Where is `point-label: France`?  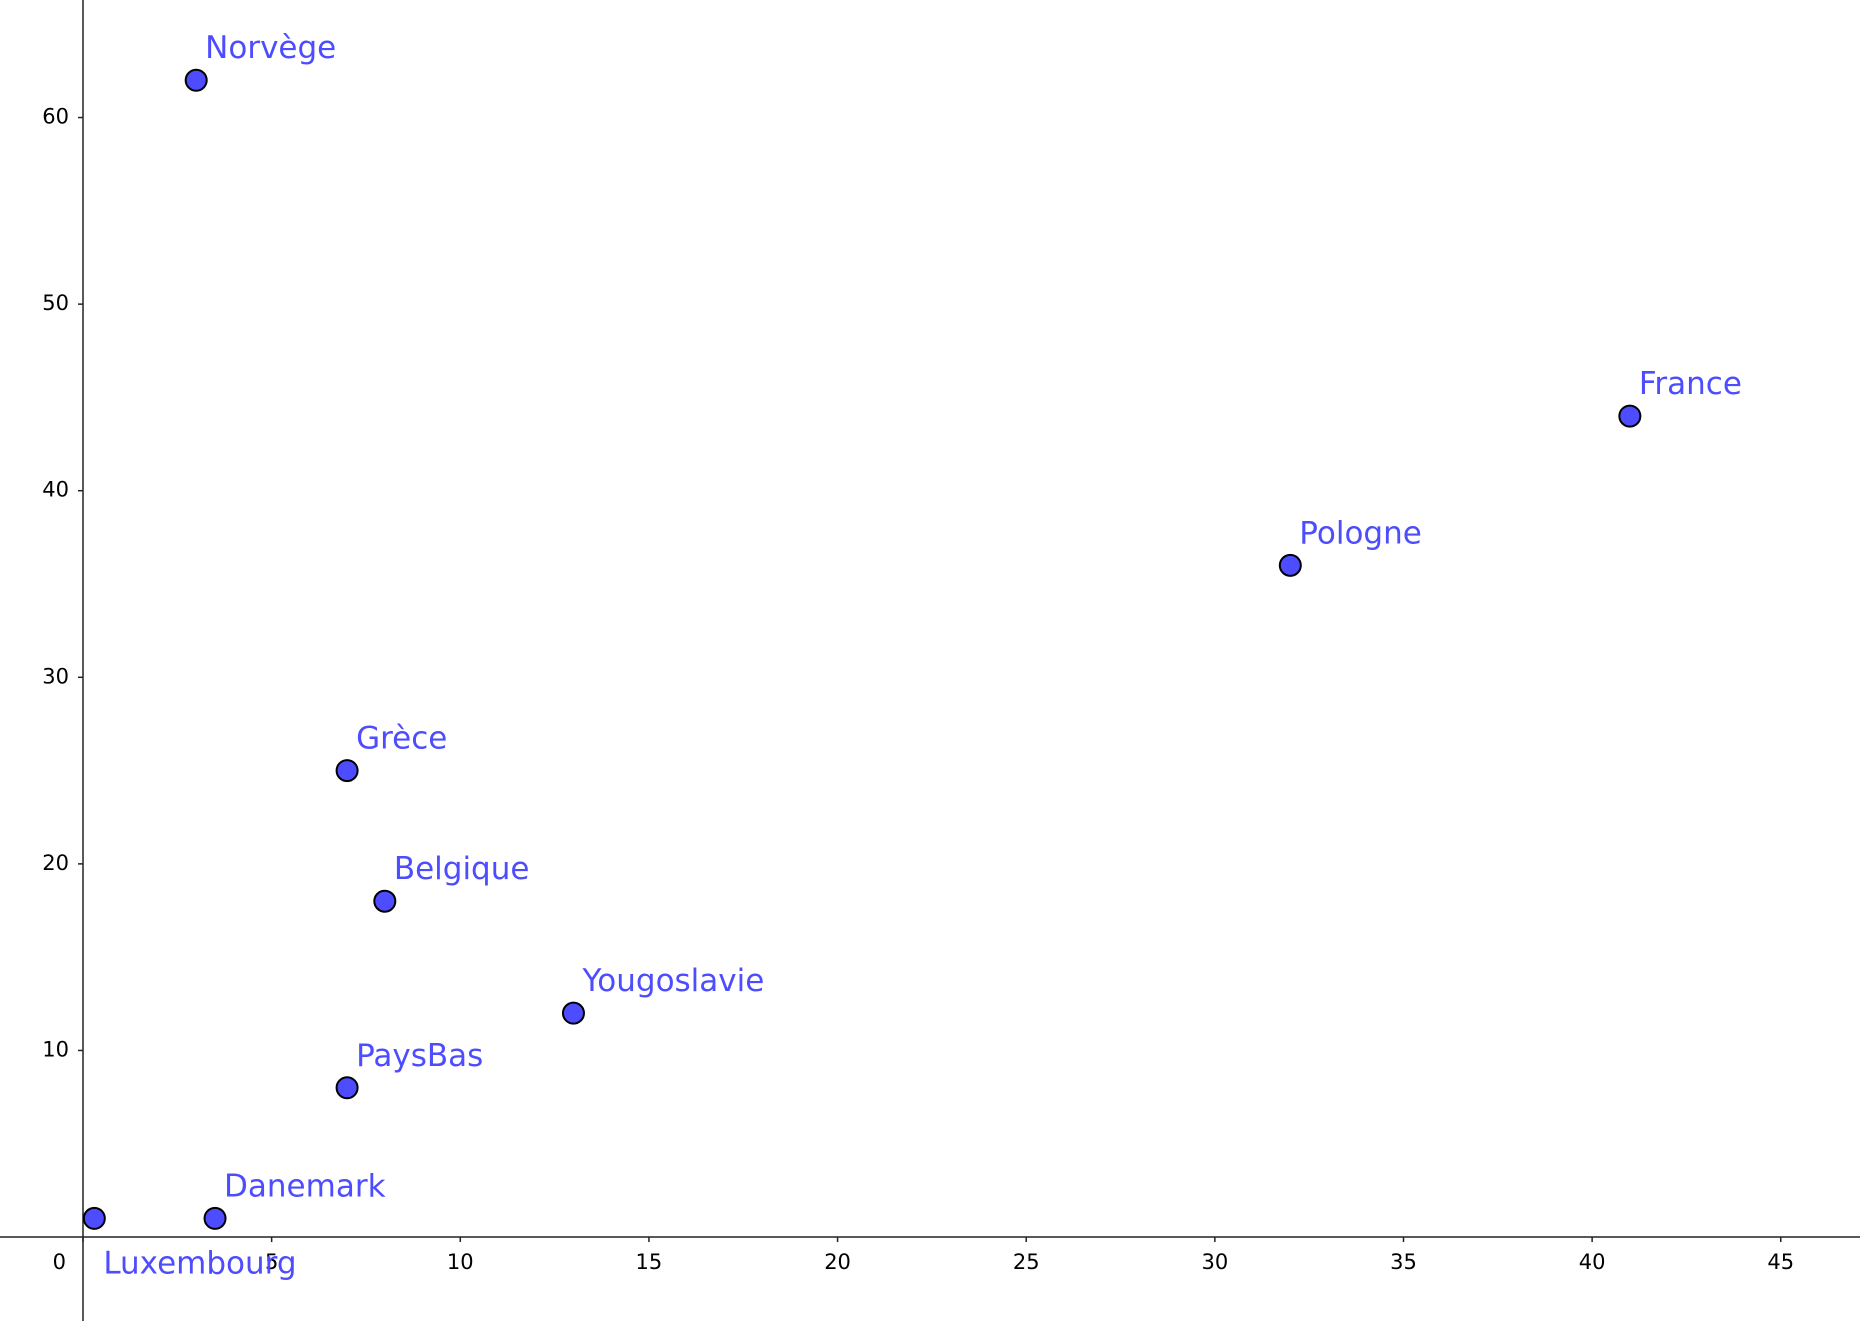 point-label: France is located at coordinates (1690, 384).